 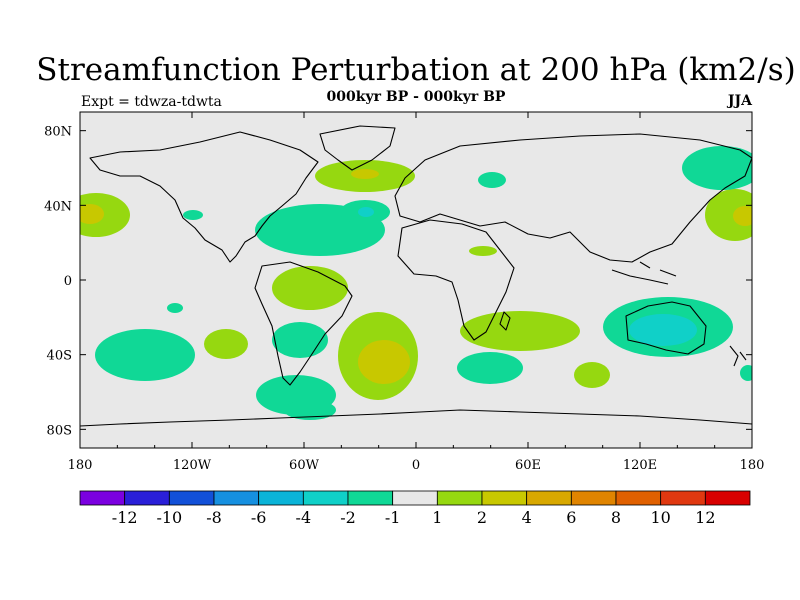 I want to click on colorbar-label: 2, so click(x=482, y=517).